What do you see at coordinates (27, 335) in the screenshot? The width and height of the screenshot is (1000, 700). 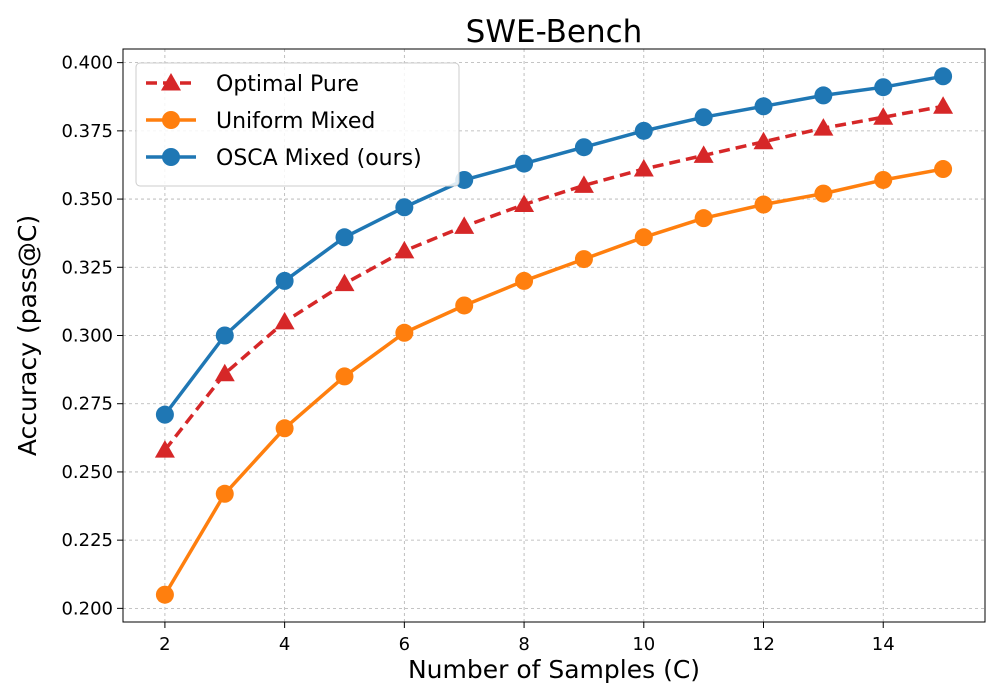 I see `y-axis-label: Accuracy (pass@C)` at bounding box center [27, 335].